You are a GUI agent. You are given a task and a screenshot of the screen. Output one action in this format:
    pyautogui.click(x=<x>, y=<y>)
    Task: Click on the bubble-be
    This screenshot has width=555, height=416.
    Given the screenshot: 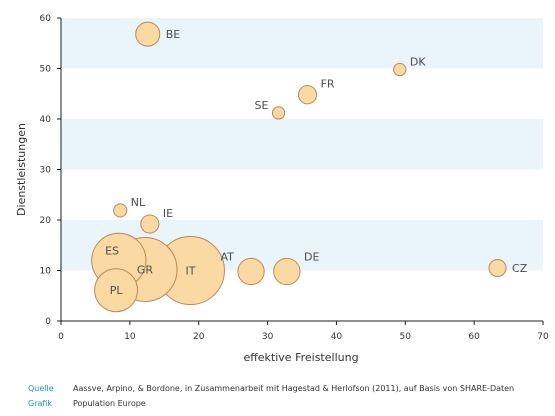 What is the action you would take?
    pyautogui.click(x=148, y=34)
    